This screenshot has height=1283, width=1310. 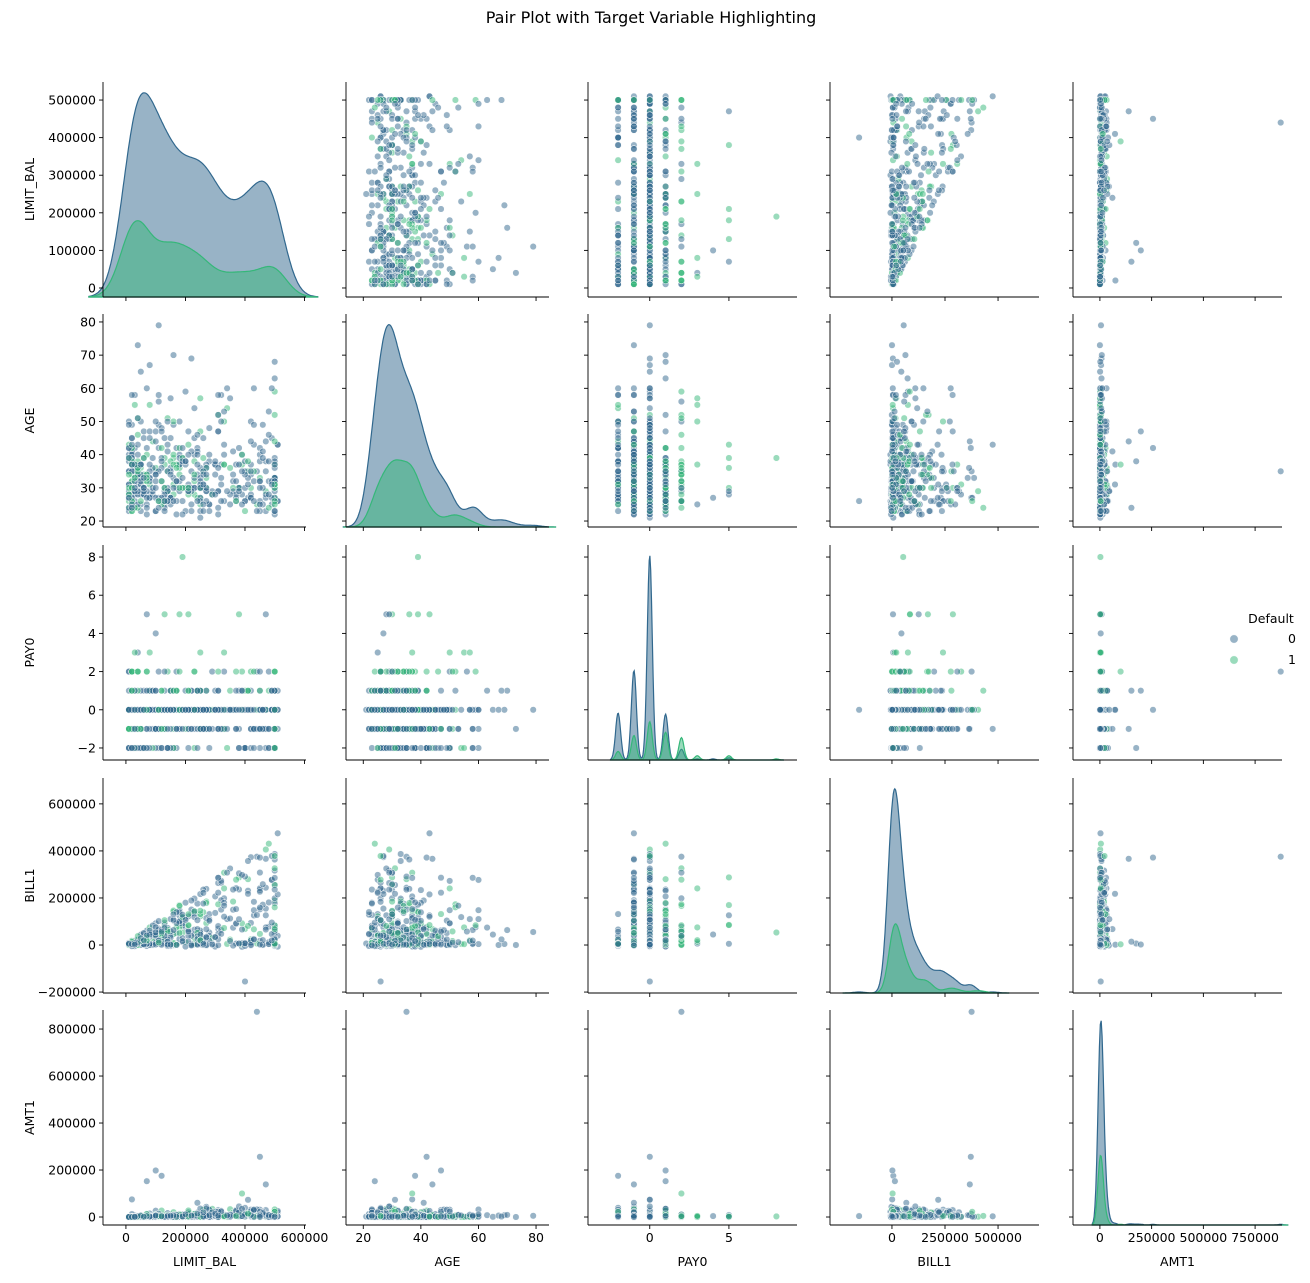 I want to click on y-tick-label: 0, so click(x=92, y=709).